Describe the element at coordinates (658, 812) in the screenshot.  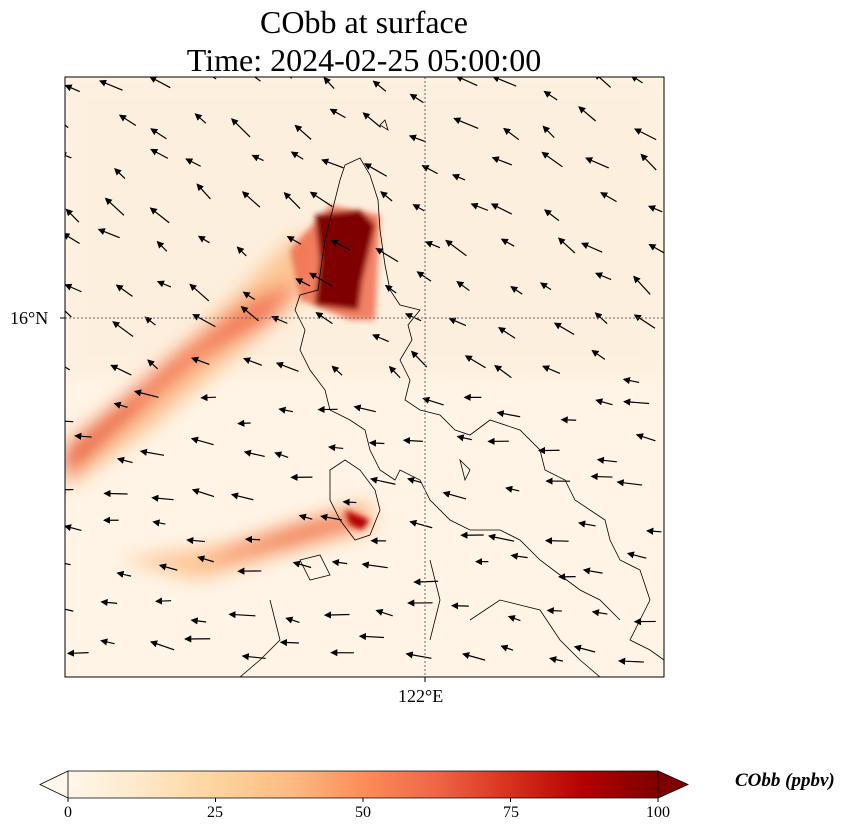
I see `colorbar-tick: 100` at that location.